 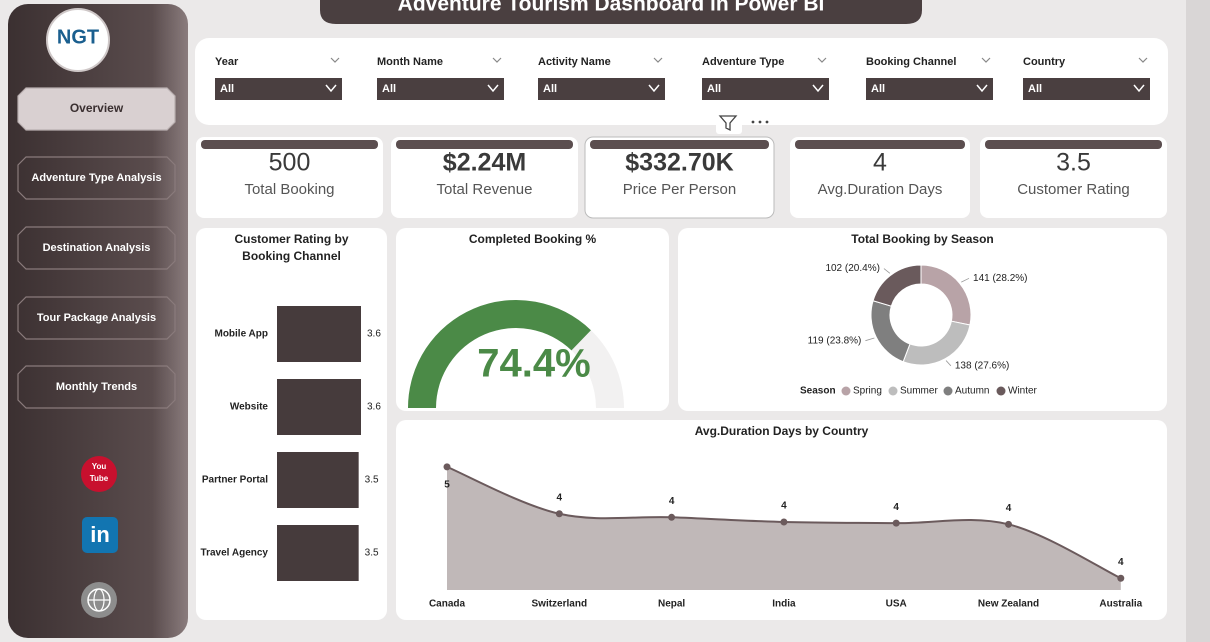 What do you see at coordinates (982, 365) in the screenshot?
I see `data-label: 138 (27.6%)` at bounding box center [982, 365].